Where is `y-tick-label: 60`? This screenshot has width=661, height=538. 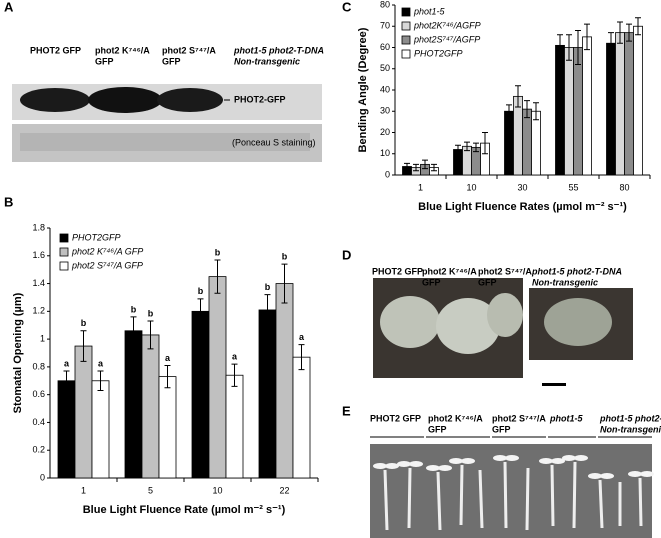 y-tick-label: 60 is located at coordinates (385, 47).